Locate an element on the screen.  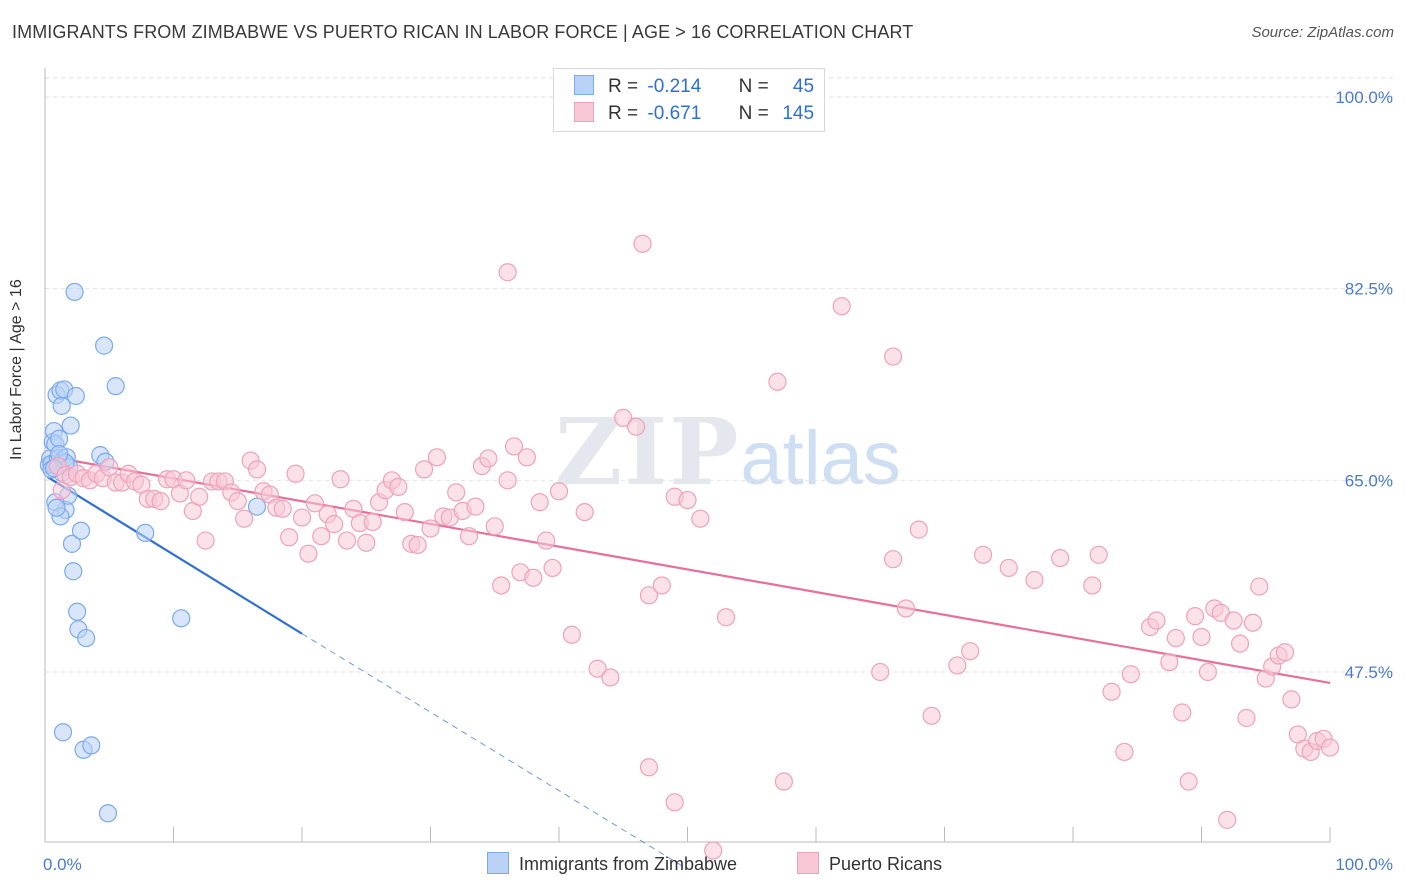
legend-n-value-zimbabwe: 45 is located at coordinates (803, 86).